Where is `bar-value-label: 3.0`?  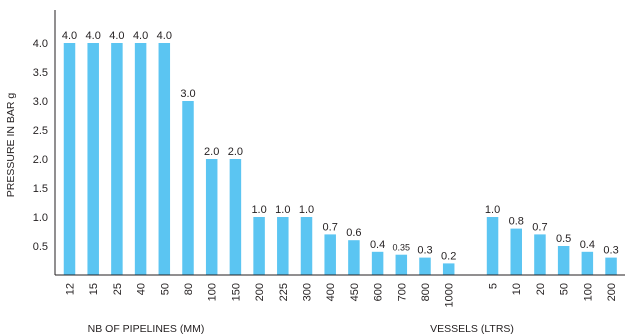 bar-value-label: 3.0 is located at coordinates (187, 94).